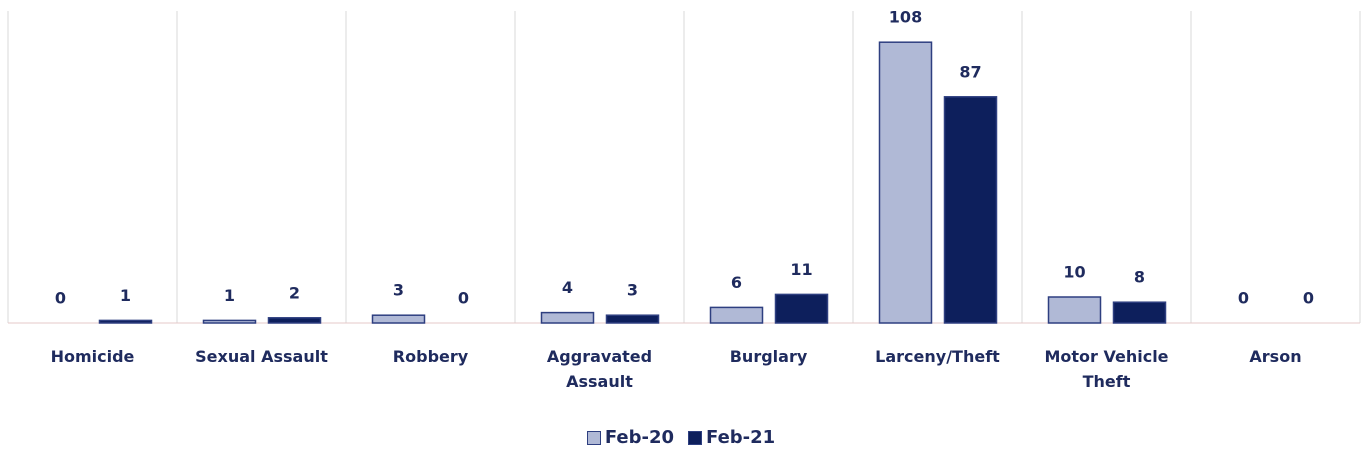  I want to click on x-tick-label: Robbery, so click(430, 356).